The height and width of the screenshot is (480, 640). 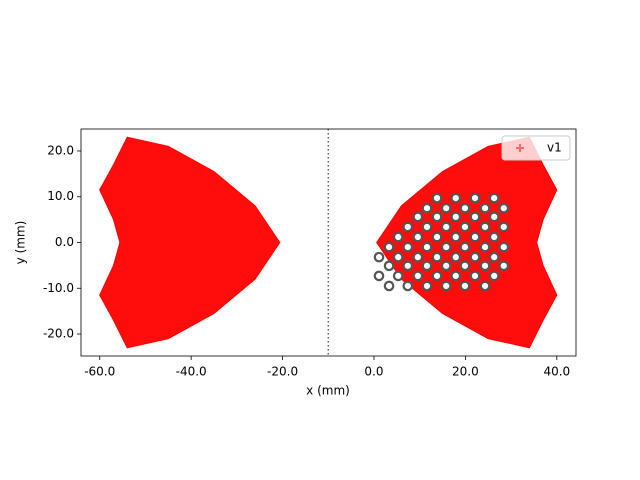 What do you see at coordinates (64, 242) in the screenshot?
I see `y-tick-label: 0.0` at bounding box center [64, 242].